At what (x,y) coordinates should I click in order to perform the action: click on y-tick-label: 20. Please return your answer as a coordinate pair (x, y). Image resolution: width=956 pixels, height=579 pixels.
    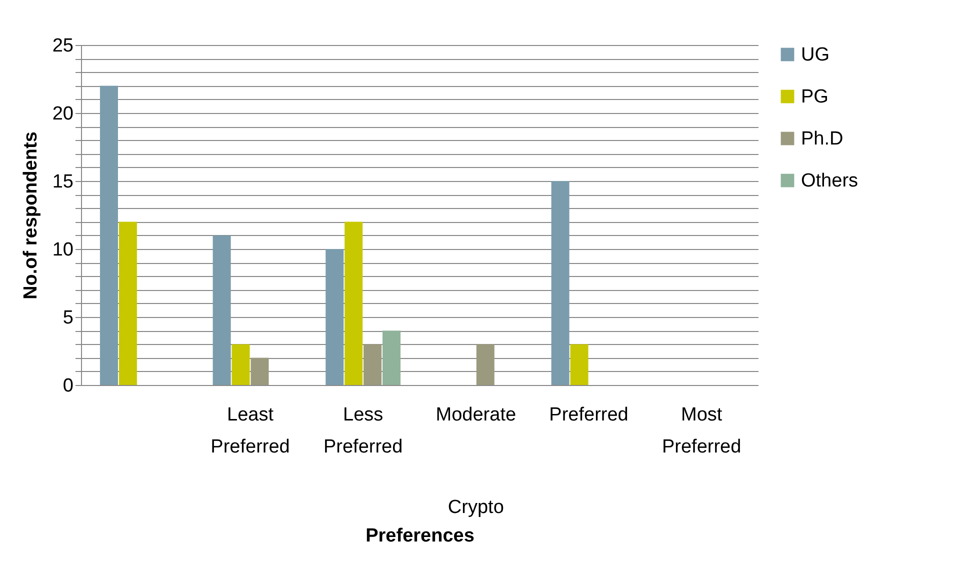
    Looking at the image, I should click on (63, 114).